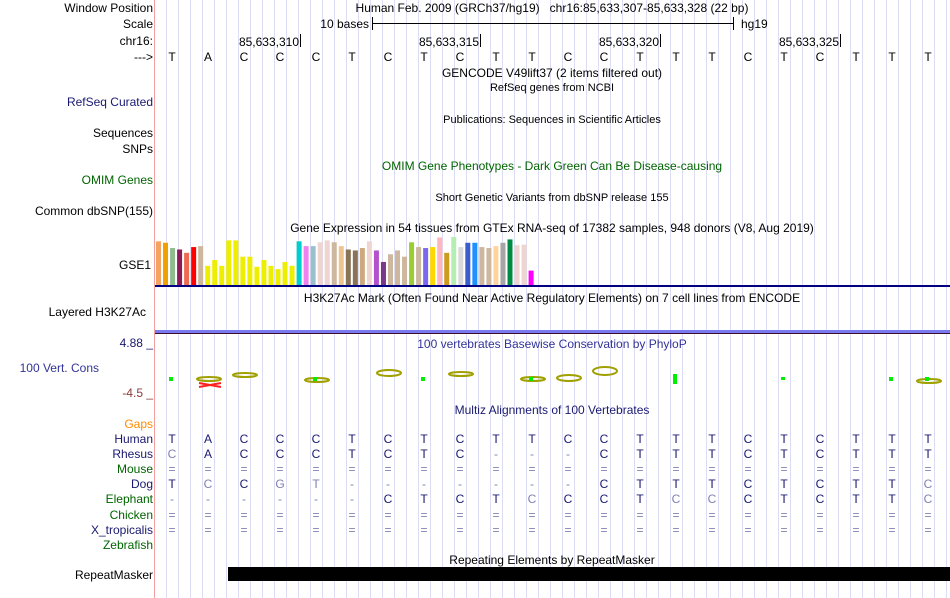 This screenshot has width=950, height=598. What do you see at coordinates (109, 102) in the screenshot?
I see `refseq-label: RefSeq Curated` at bounding box center [109, 102].